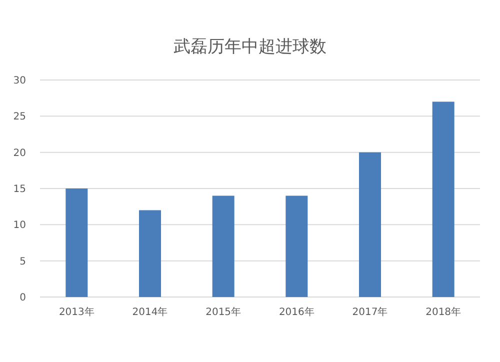 The width and height of the screenshot is (500, 362). Describe the element at coordinates (19, 117) in the screenshot. I see `y-tick-label: 25` at that location.